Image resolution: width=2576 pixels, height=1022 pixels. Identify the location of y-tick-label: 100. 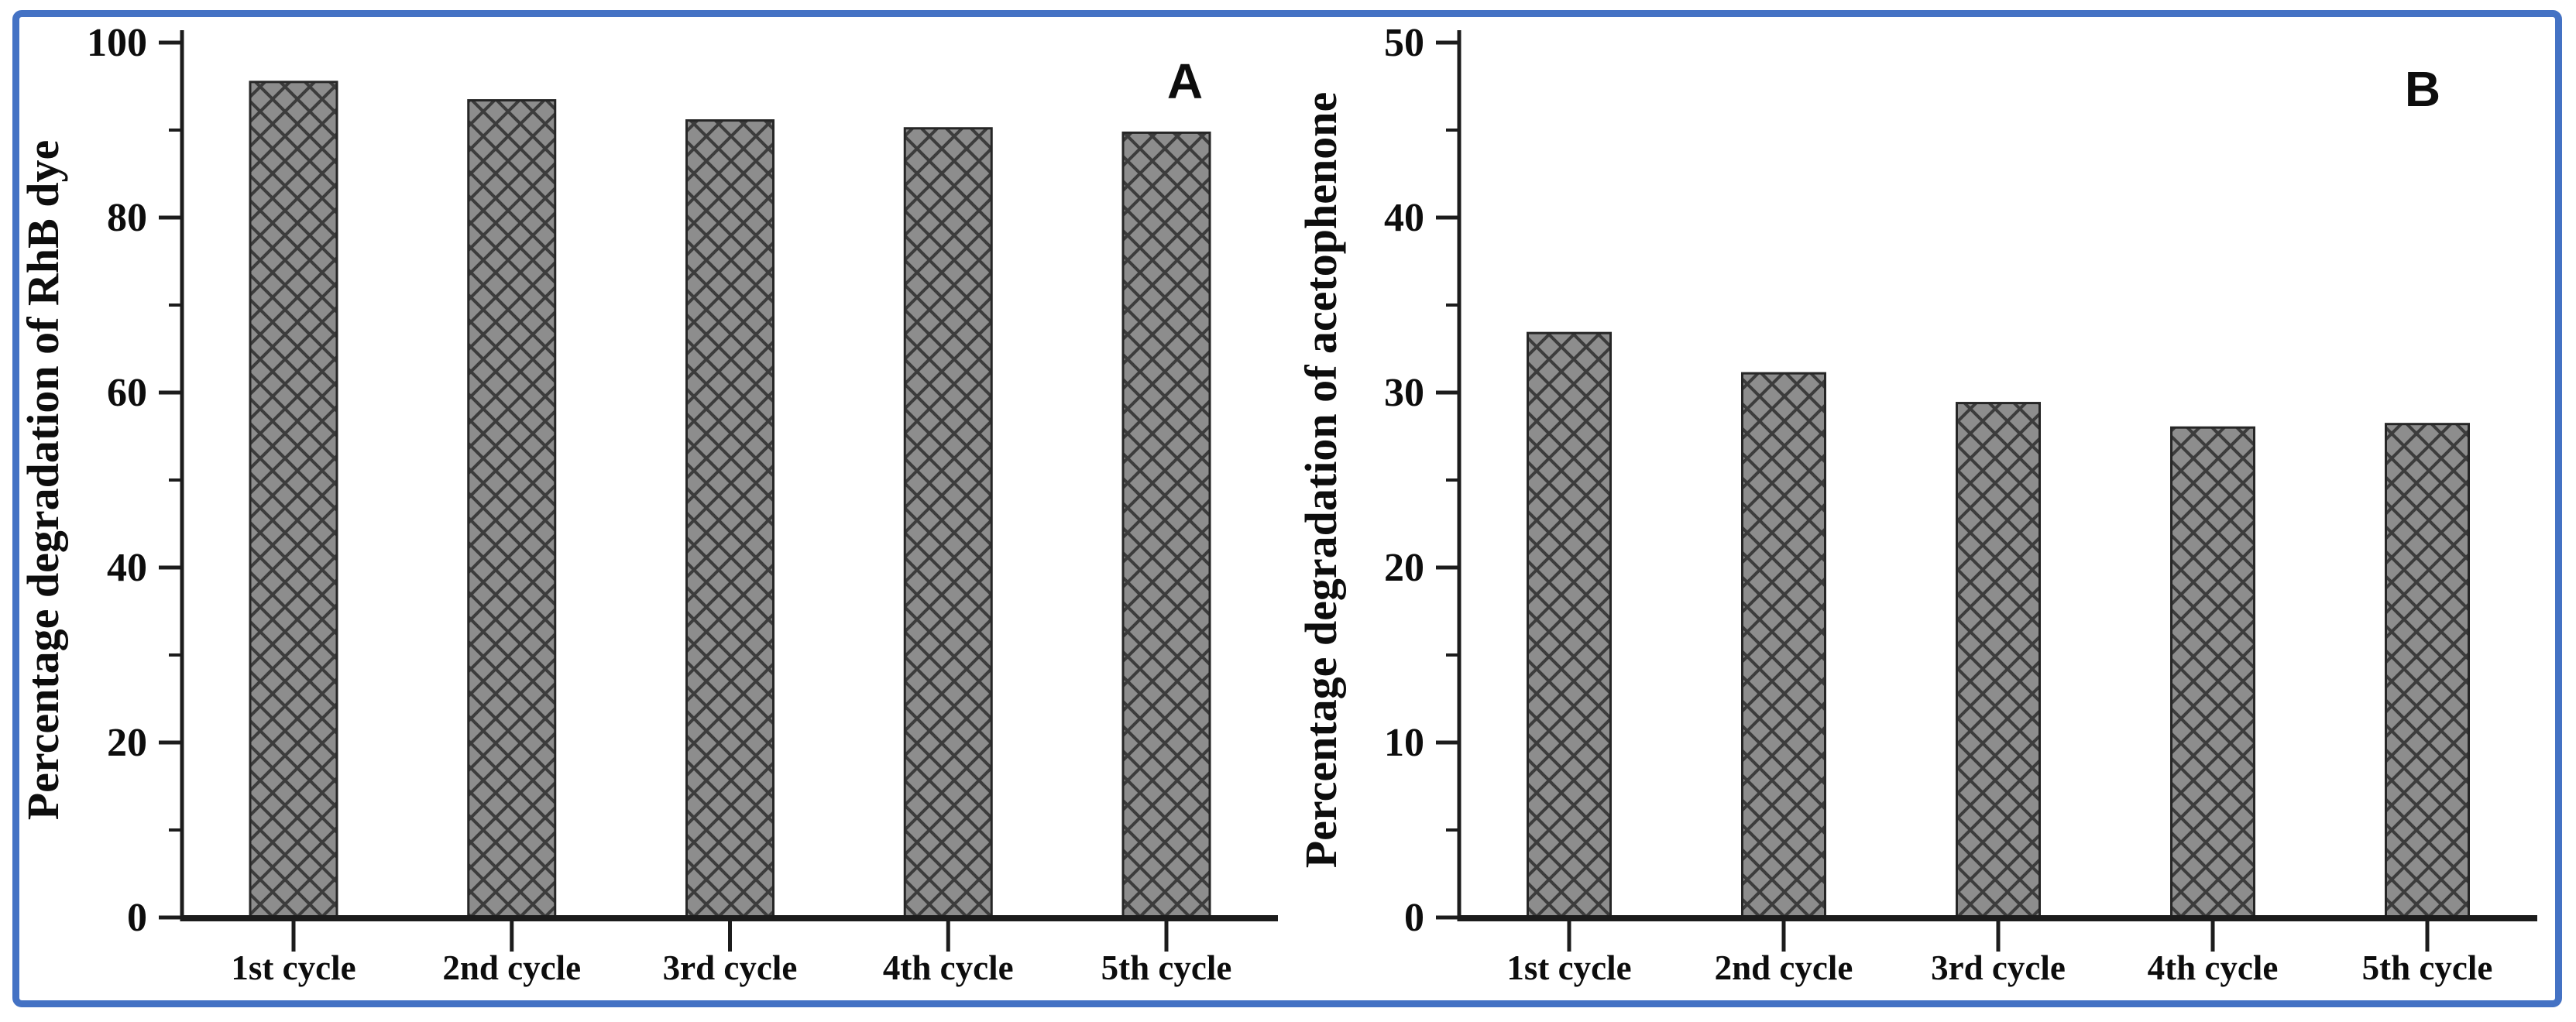
(117, 43).